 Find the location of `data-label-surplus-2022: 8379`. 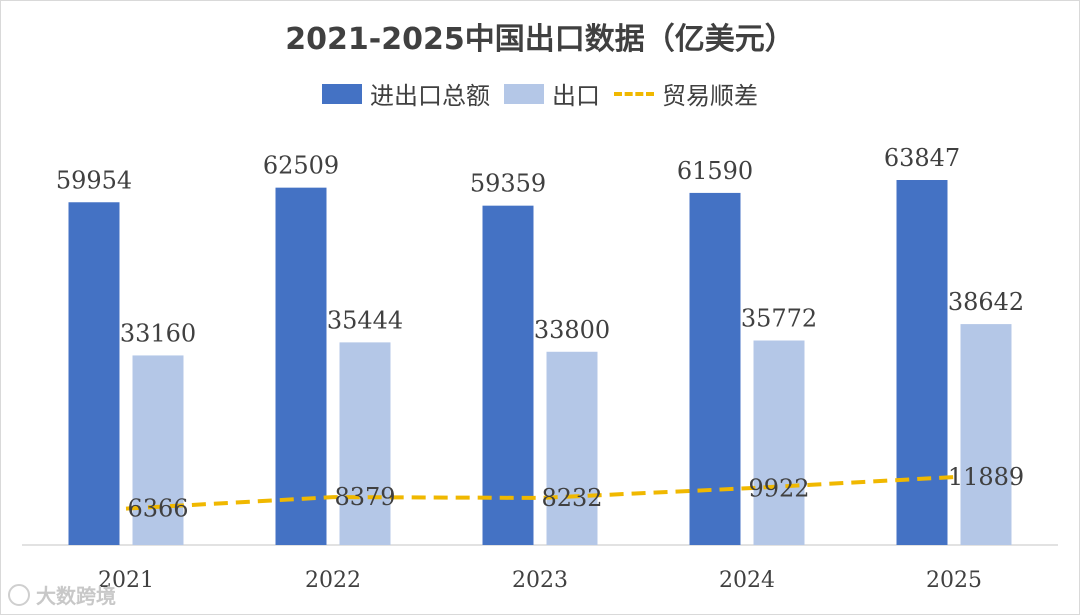

data-label-surplus-2022: 8379 is located at coordinates (364, 497).